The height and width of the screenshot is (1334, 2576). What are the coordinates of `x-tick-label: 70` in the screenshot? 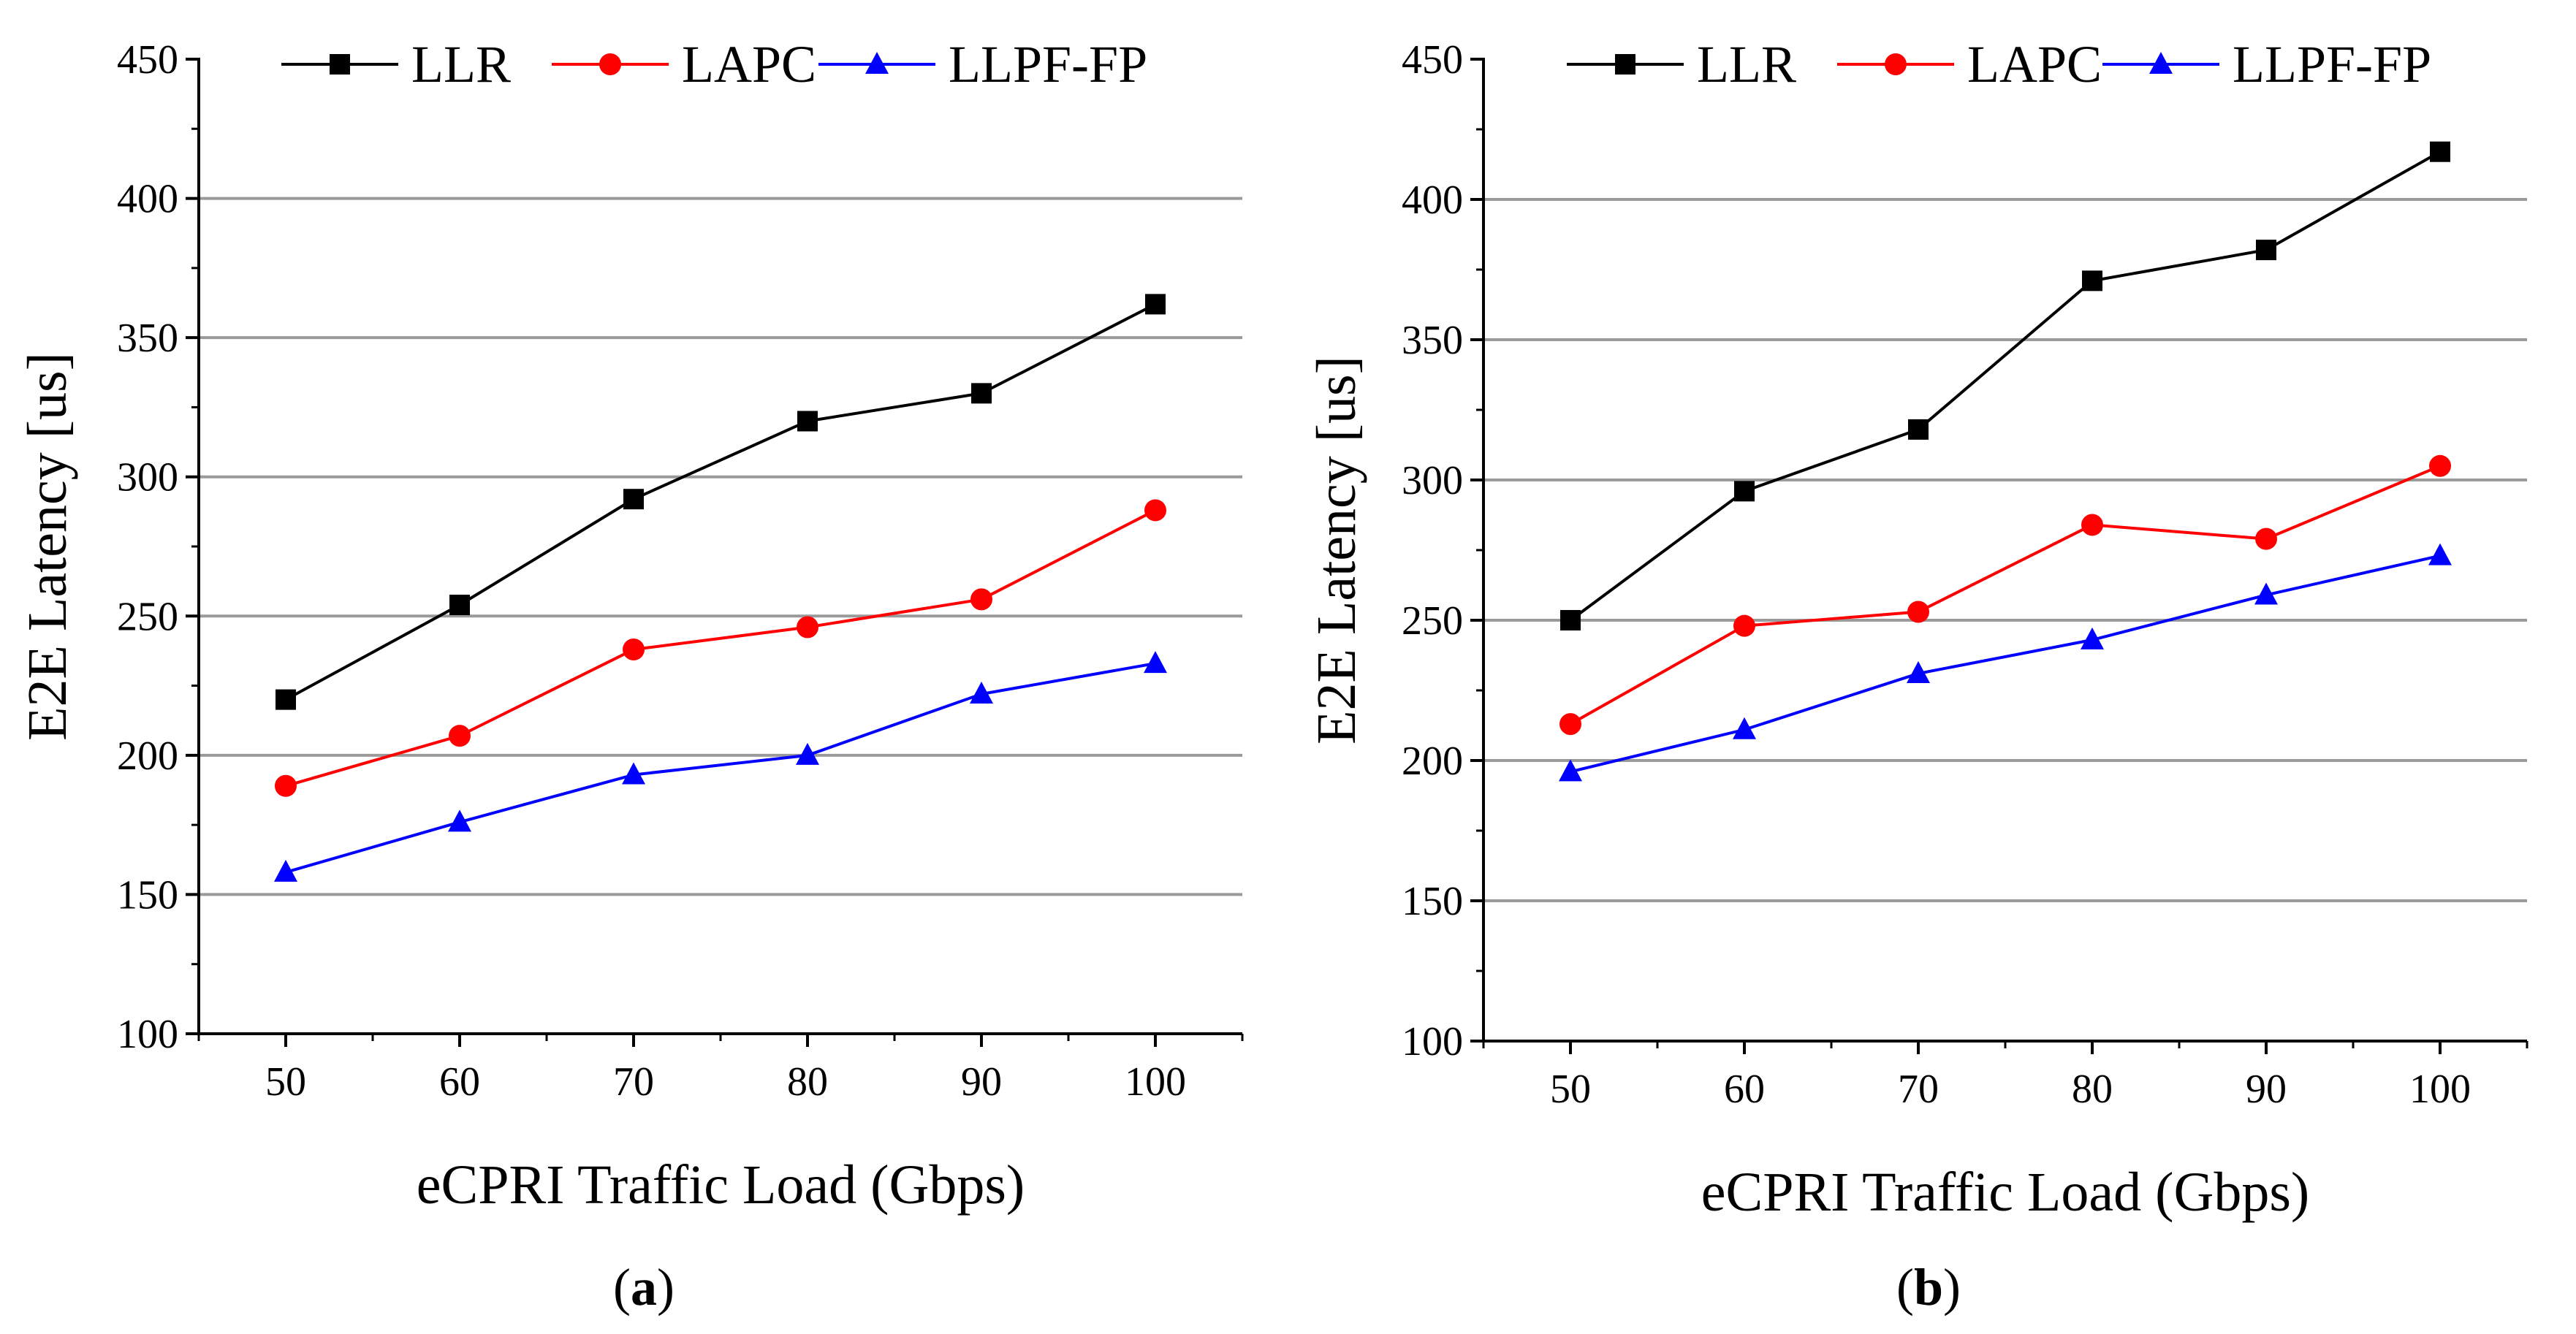 It's located at (633, 1082).